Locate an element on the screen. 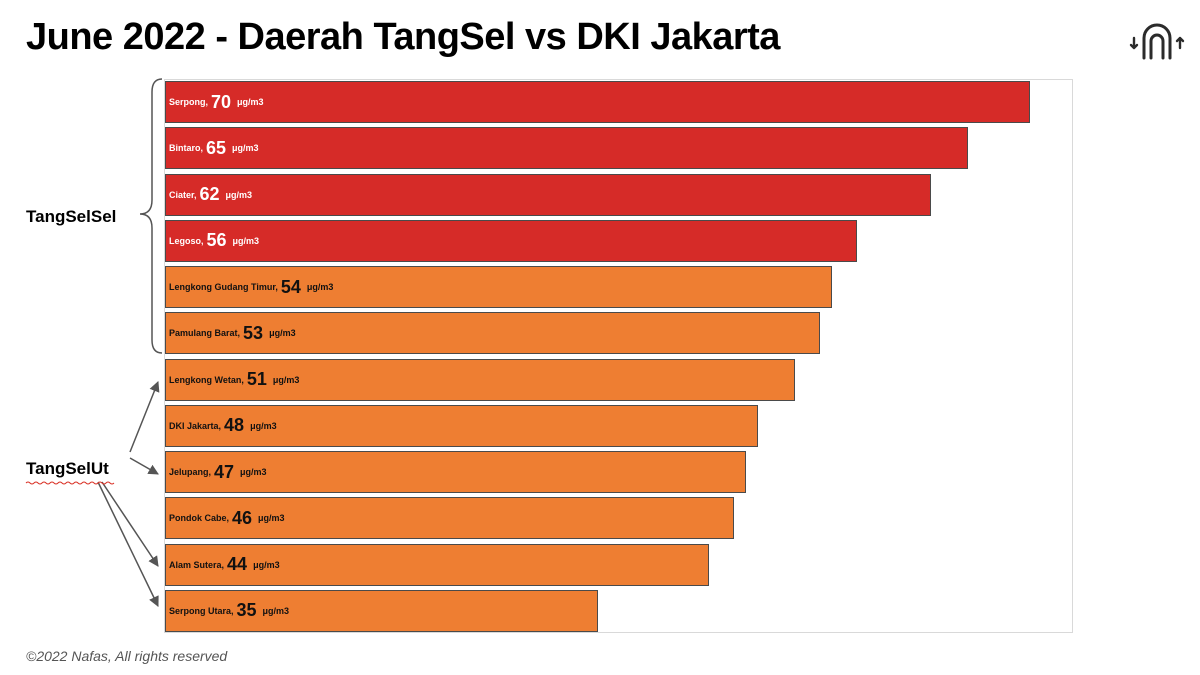 Image resolution: width=1200 pixels, height=675 pixels. arrow-to-alam-sutera is located at coordinates (130, 524).